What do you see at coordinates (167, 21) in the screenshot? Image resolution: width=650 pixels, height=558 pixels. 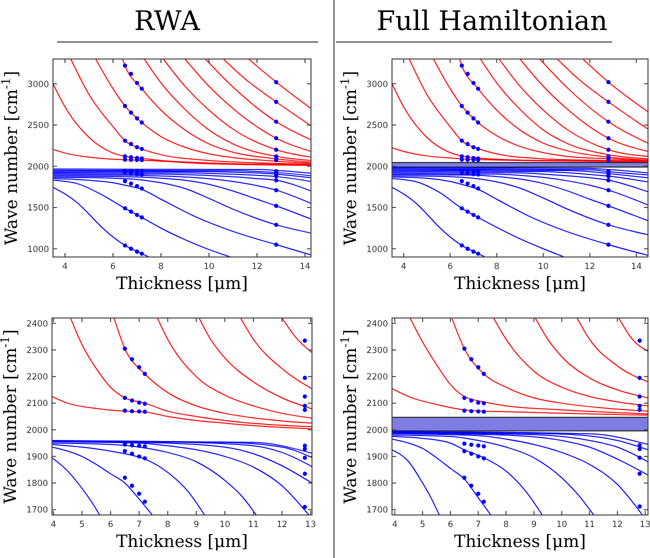 I see `chart-title: RWA` at bounding box center [167, 21].